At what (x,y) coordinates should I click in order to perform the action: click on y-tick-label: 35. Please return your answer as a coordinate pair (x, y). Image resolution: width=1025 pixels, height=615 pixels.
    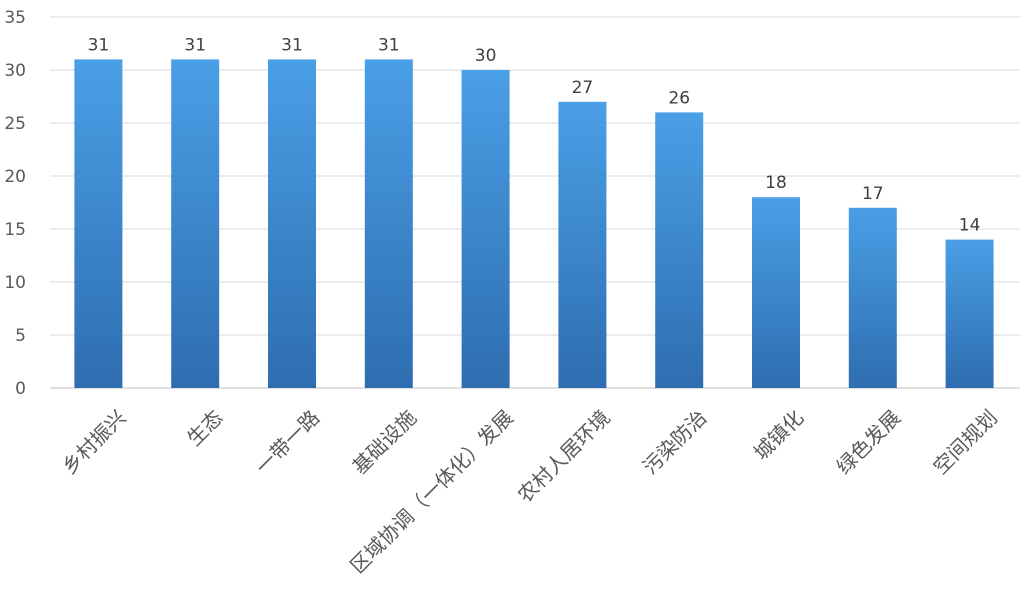
    Looking at the image, I should click on (15, 18).